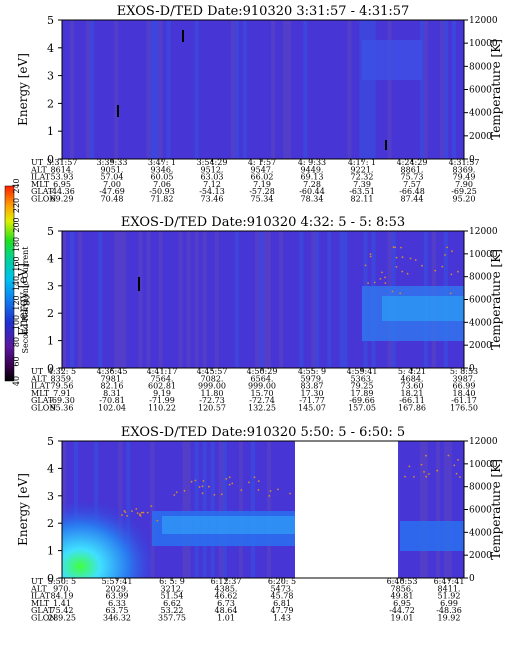  Describe the element at coordinates (312, 177) in the screenshot. I see `table-cell: 69.13` at that location.